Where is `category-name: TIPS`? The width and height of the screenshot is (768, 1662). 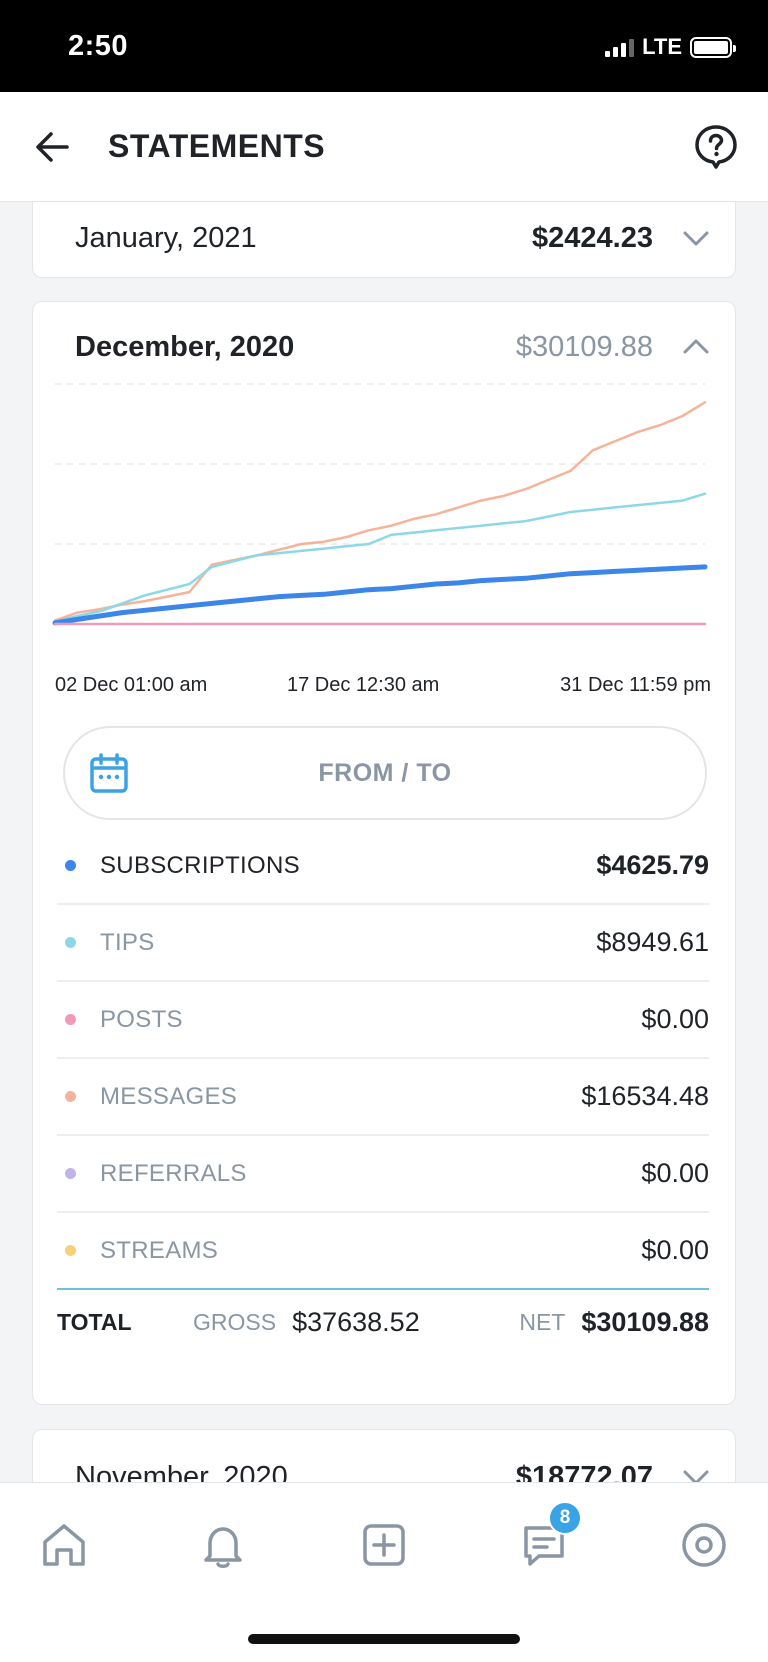
category-name: TIPS is located at coordinates (127, 942).